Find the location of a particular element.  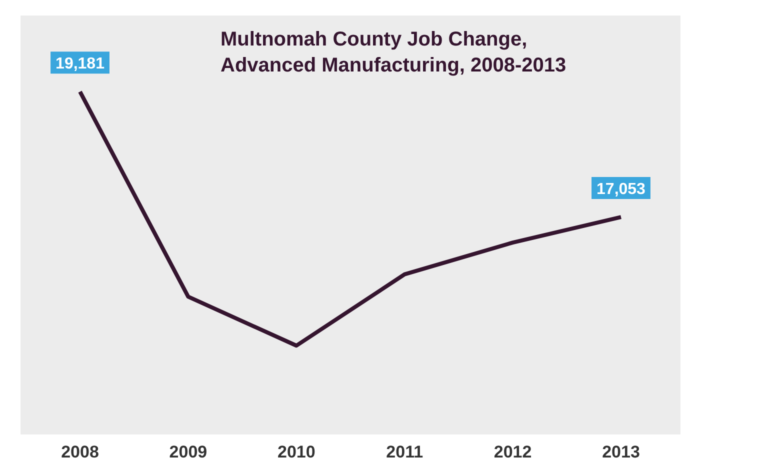

x-tick-label: 2011 is located at coordinates (405, 452).